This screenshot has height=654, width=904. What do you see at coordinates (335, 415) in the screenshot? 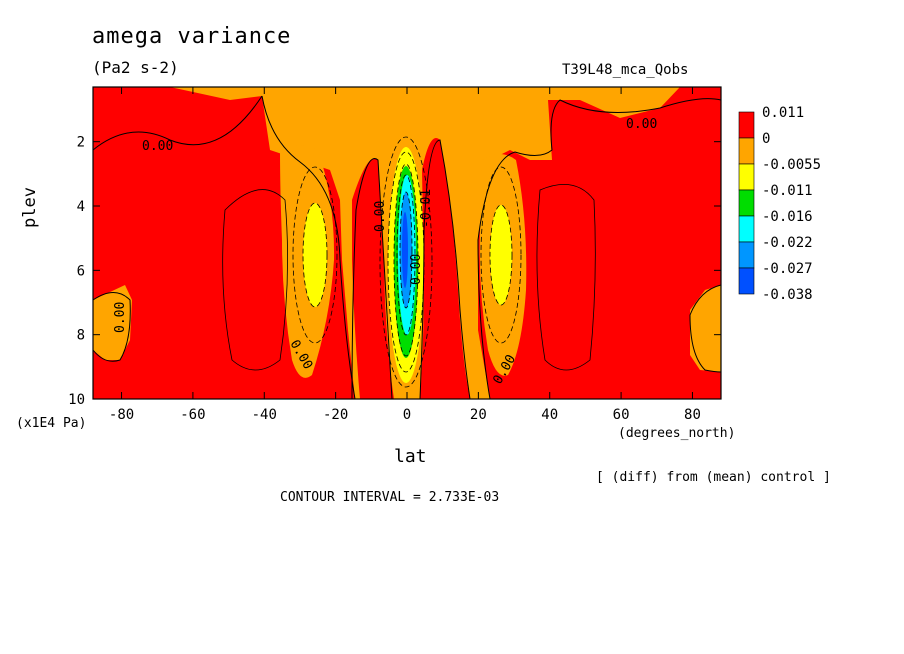
I see `x-tick-label: -20` at bounding box center [335, 415].